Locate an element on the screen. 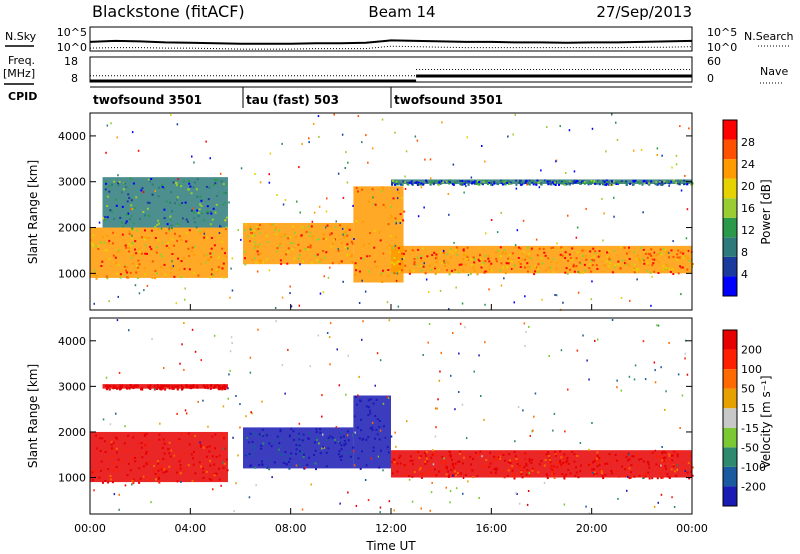  nave-right-tick-bottom: 0 is located at coordinates (710, 78).